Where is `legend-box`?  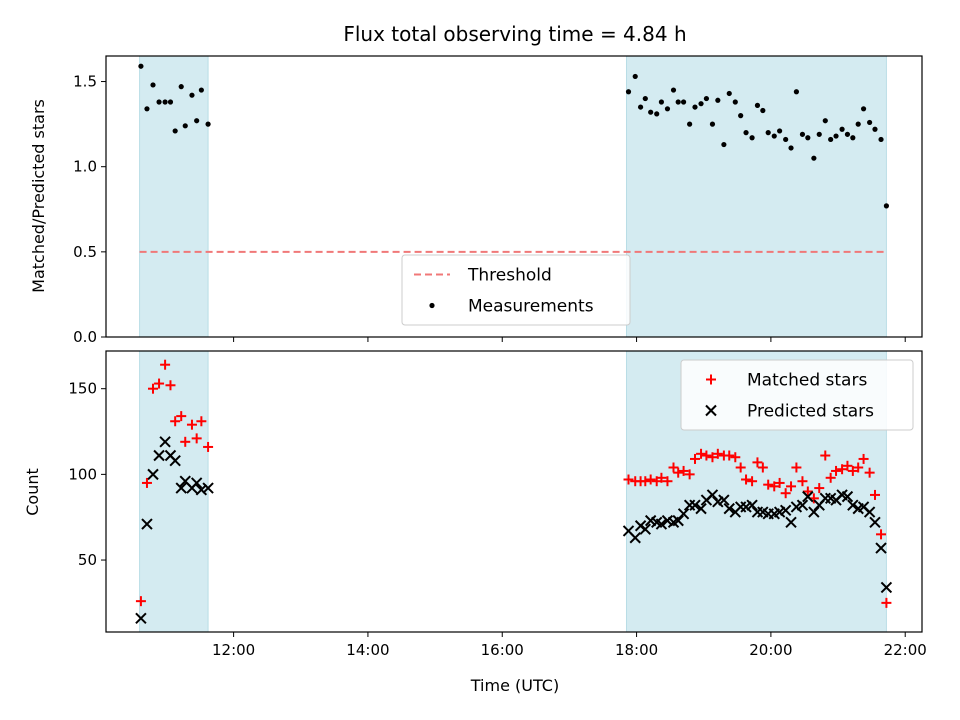
legend-box is located at coordinates (516, 290).